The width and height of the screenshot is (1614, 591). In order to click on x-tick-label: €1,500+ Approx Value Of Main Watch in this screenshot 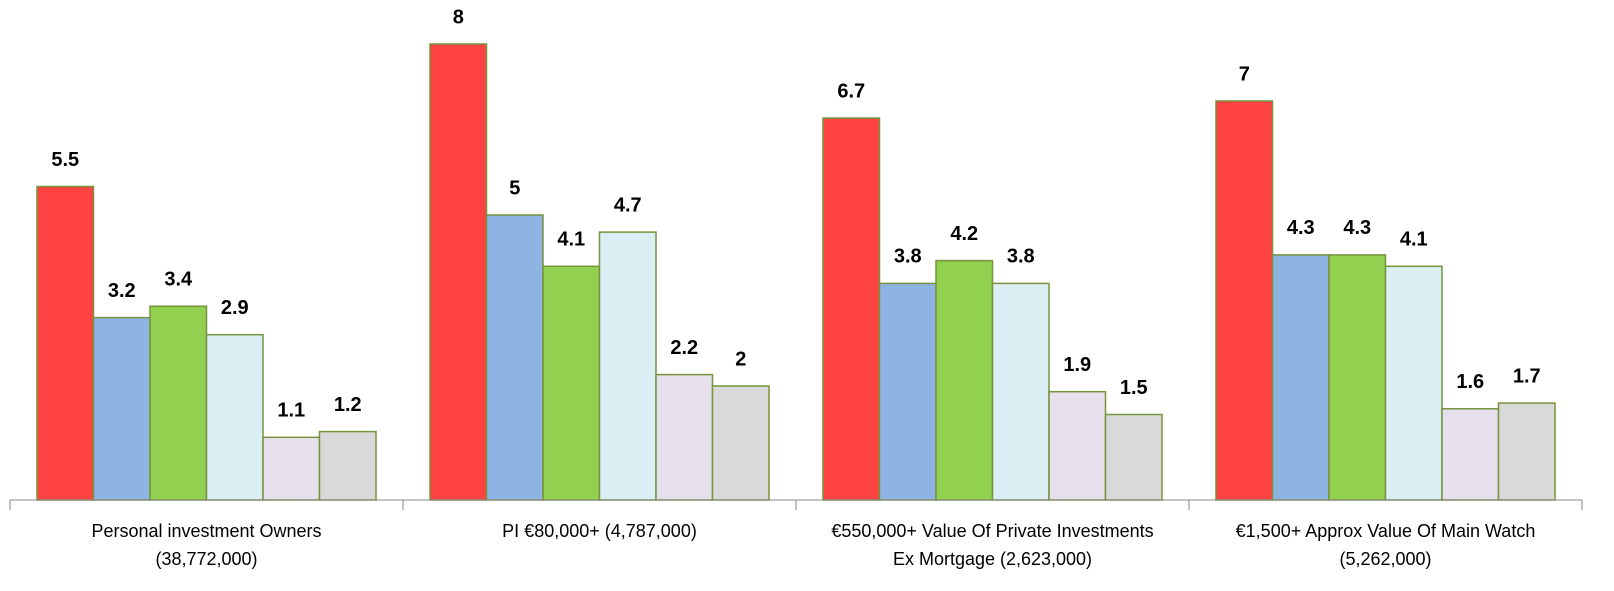, I will do `click(1386, 531)`.